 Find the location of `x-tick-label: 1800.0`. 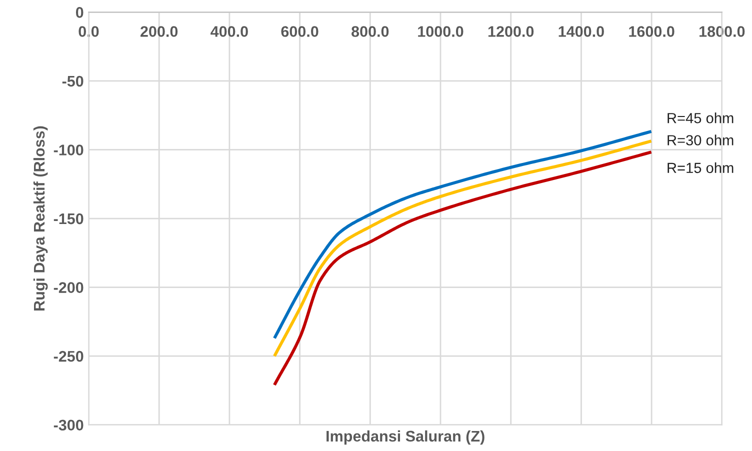

x-tick-label: 1800.0 is located at coordinates (722, 31).